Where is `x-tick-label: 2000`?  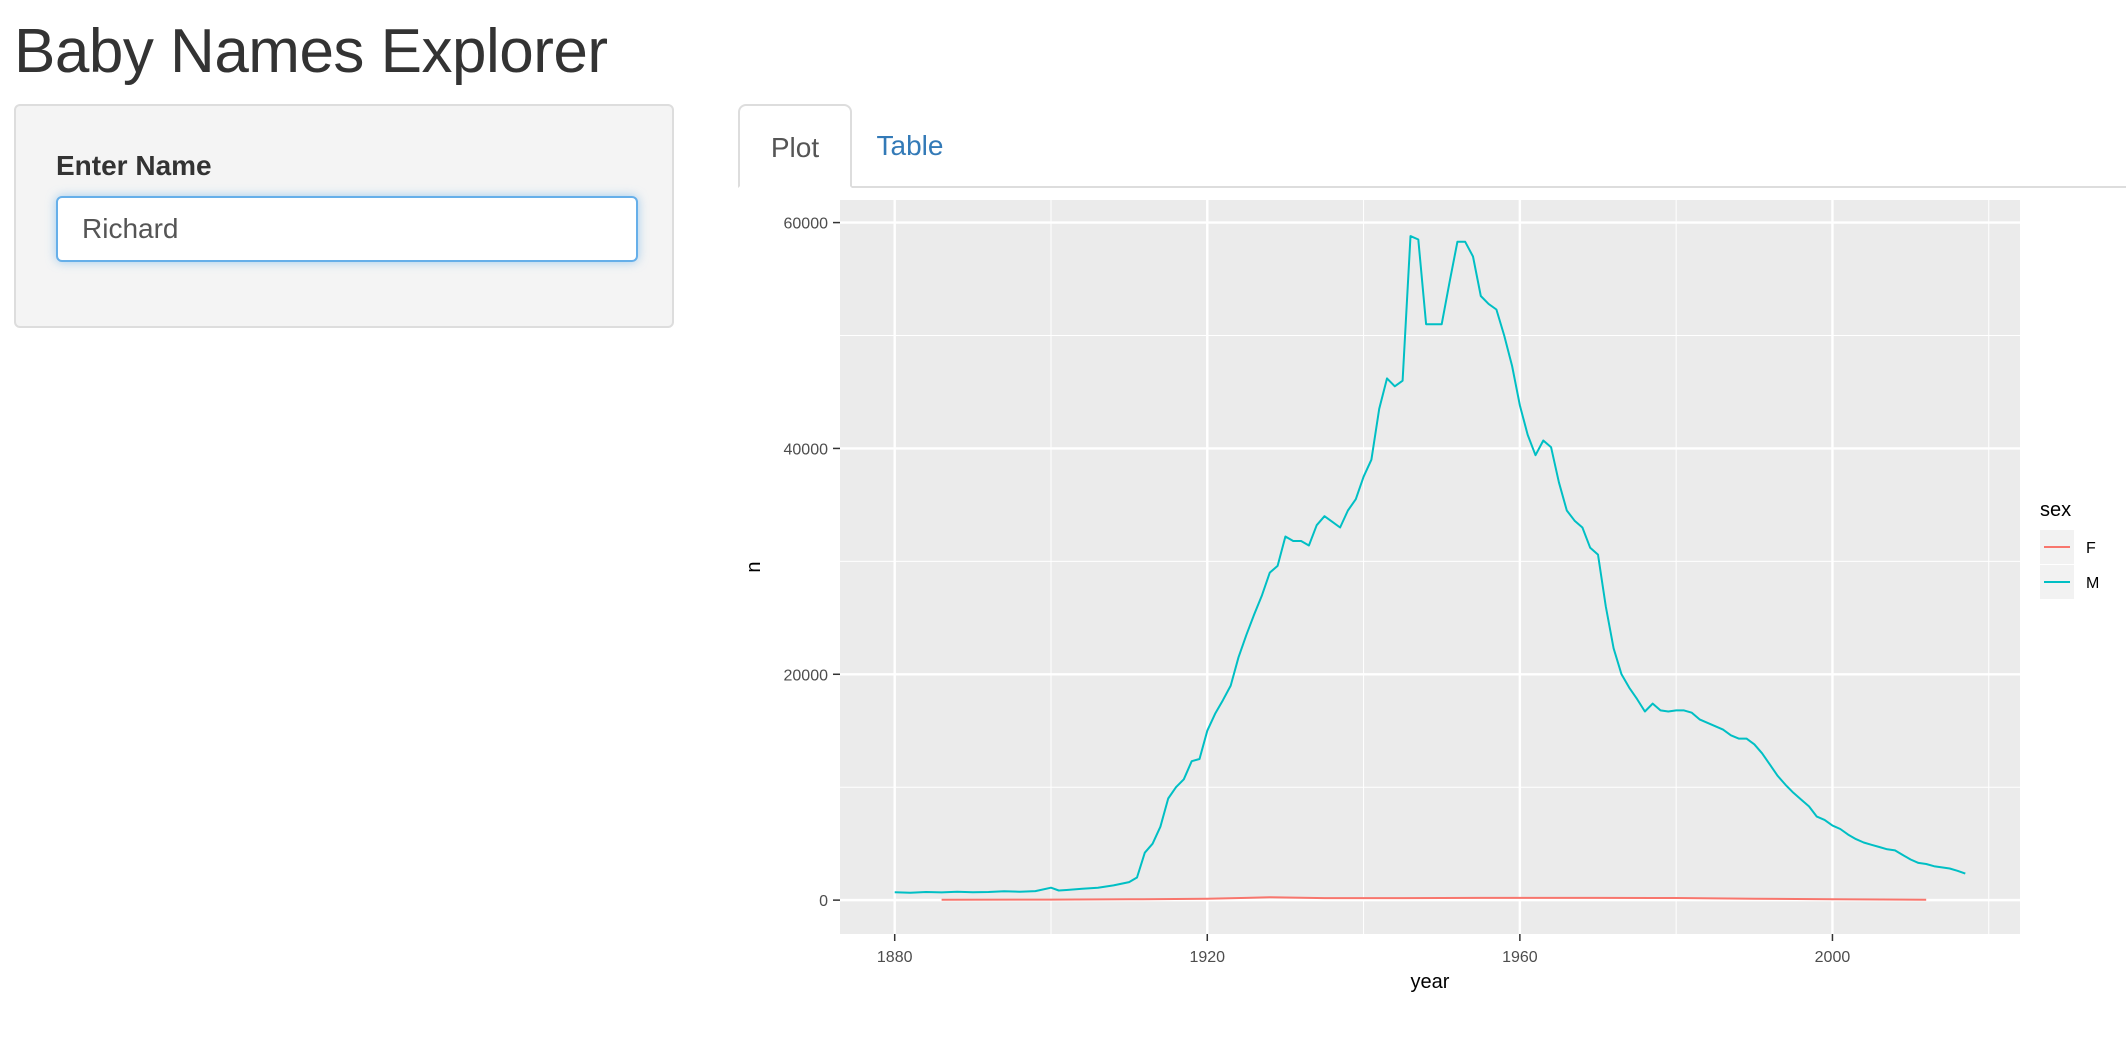
x-tick-label: 2000 is located at coordinates (1833, 957).